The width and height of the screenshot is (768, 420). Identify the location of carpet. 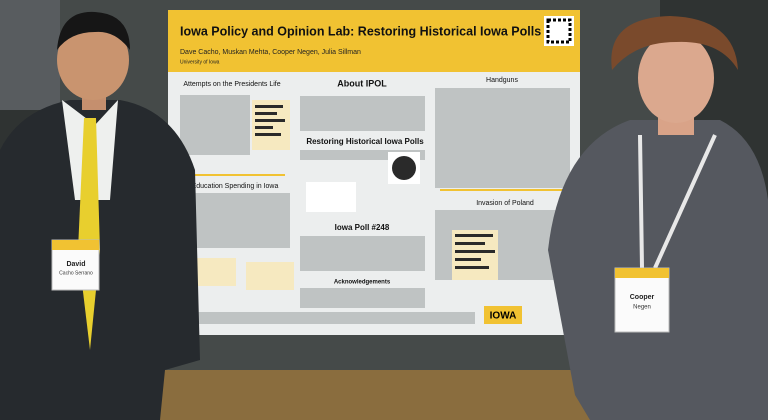
(375, 395).